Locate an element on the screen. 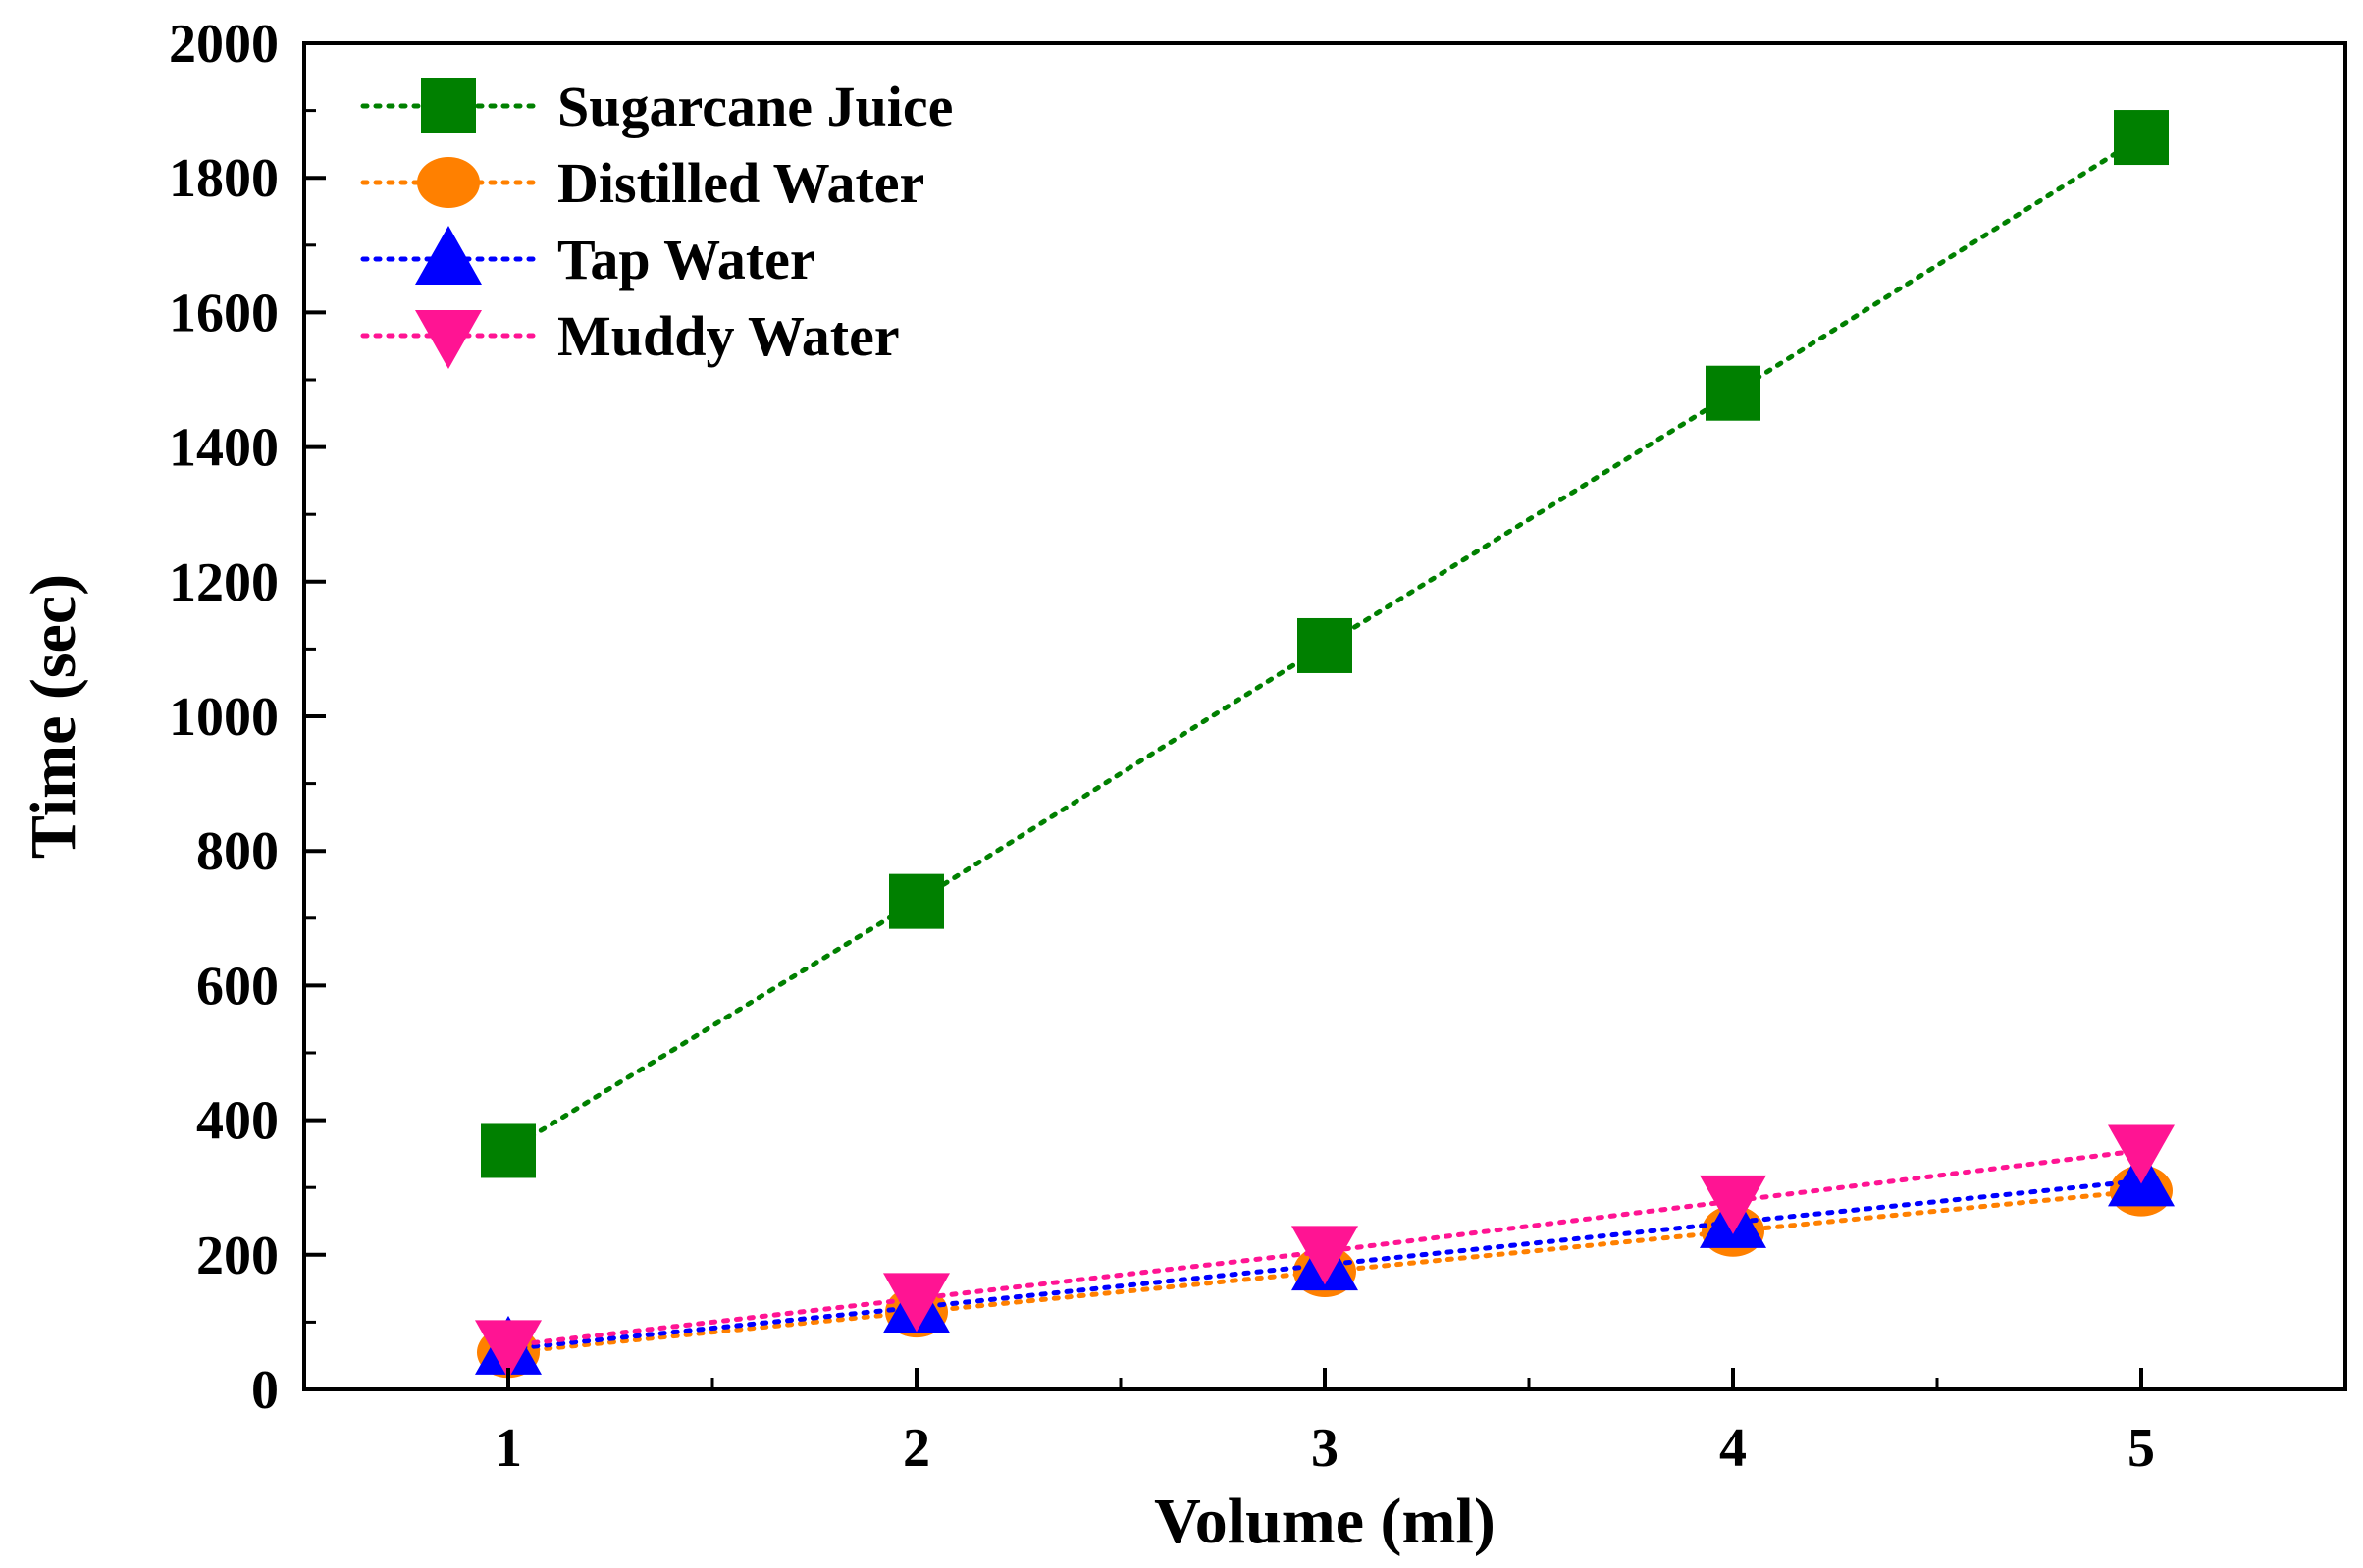 The height and width of the screenshot is (1568, 2363). y-tick-label: 400 is located at coordinates (237, 1121).